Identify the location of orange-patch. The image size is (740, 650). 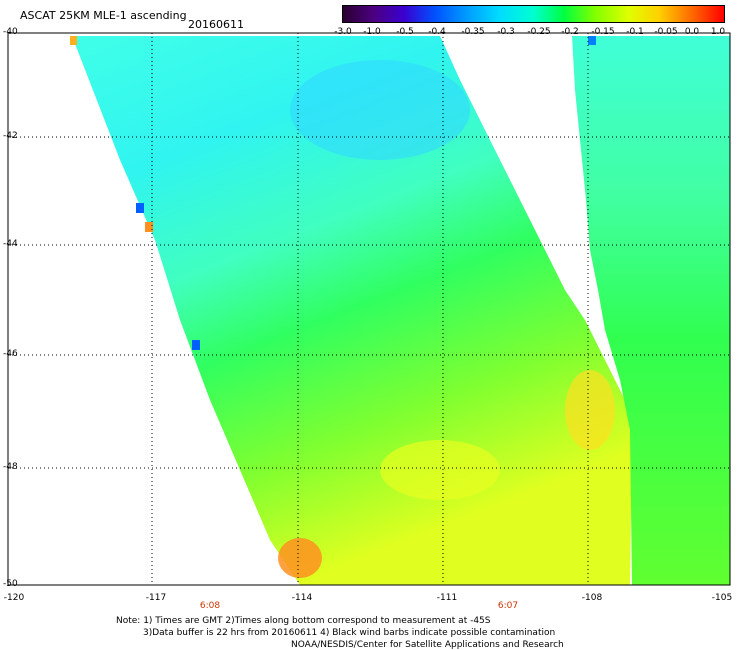
(300, 558).